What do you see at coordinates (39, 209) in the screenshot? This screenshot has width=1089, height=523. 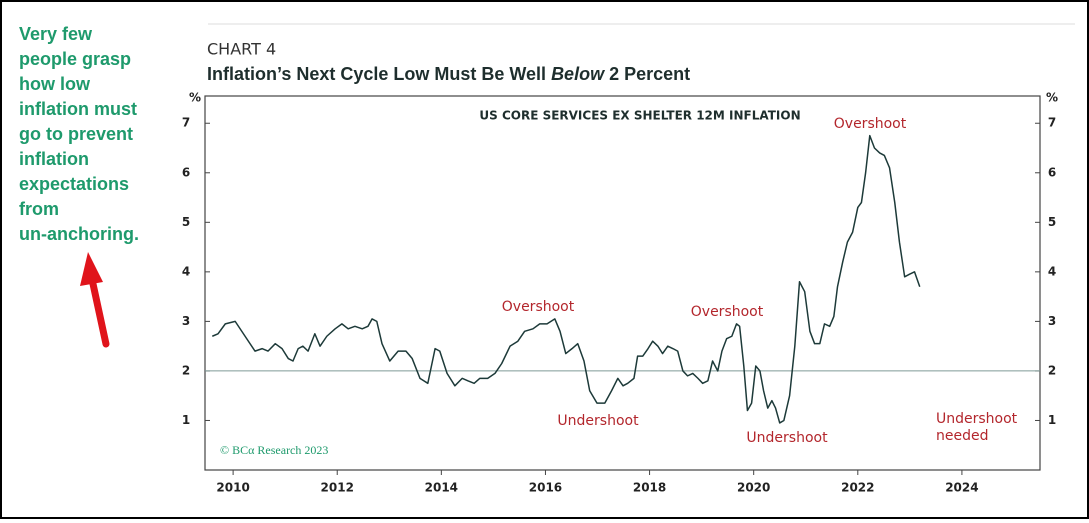 I see `sidebar-line: from` at bounding box center [39, 209].